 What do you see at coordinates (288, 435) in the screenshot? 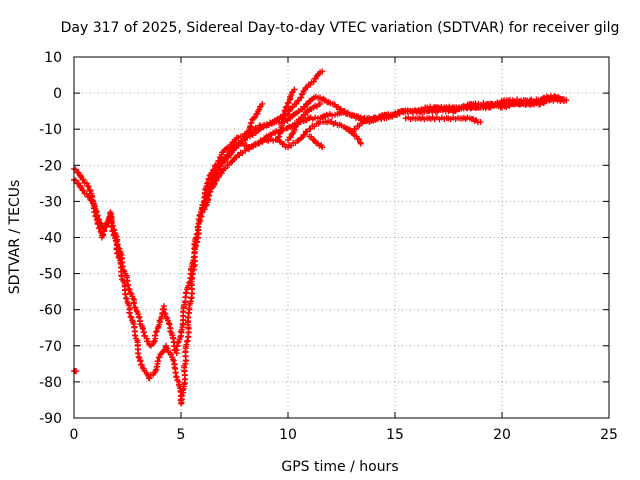
I see `x-tick-label: 10` at bounding box center [288, 435].